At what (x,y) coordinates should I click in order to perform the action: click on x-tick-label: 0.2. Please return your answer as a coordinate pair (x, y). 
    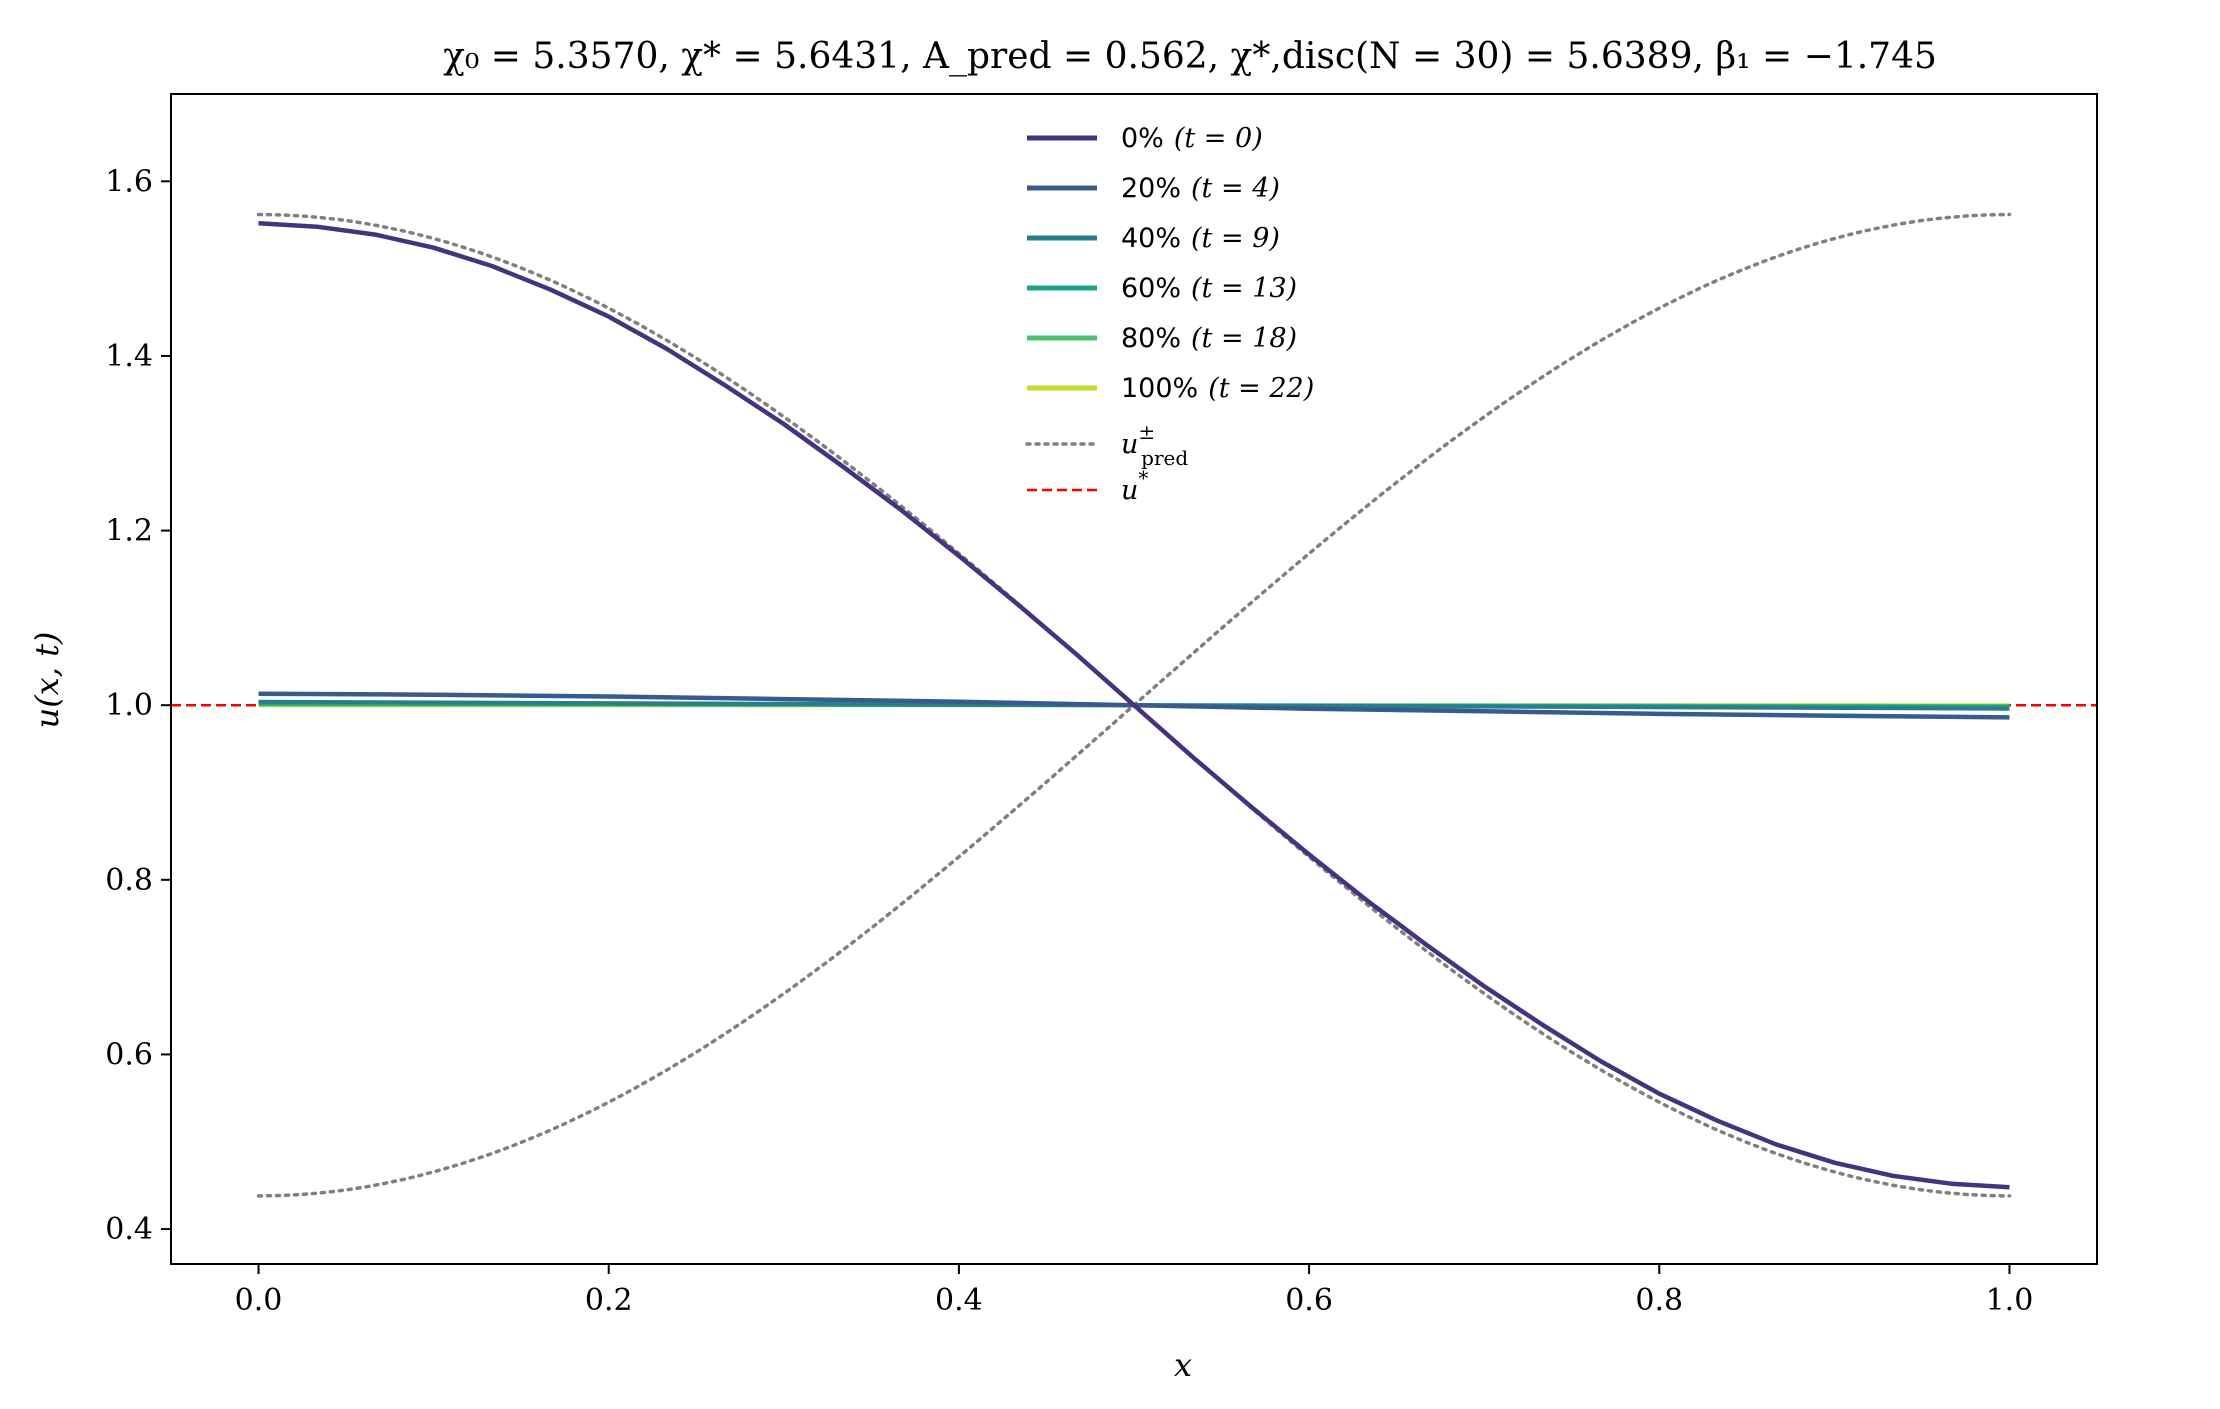
    Looking at the image, I should click on (609, 1300).